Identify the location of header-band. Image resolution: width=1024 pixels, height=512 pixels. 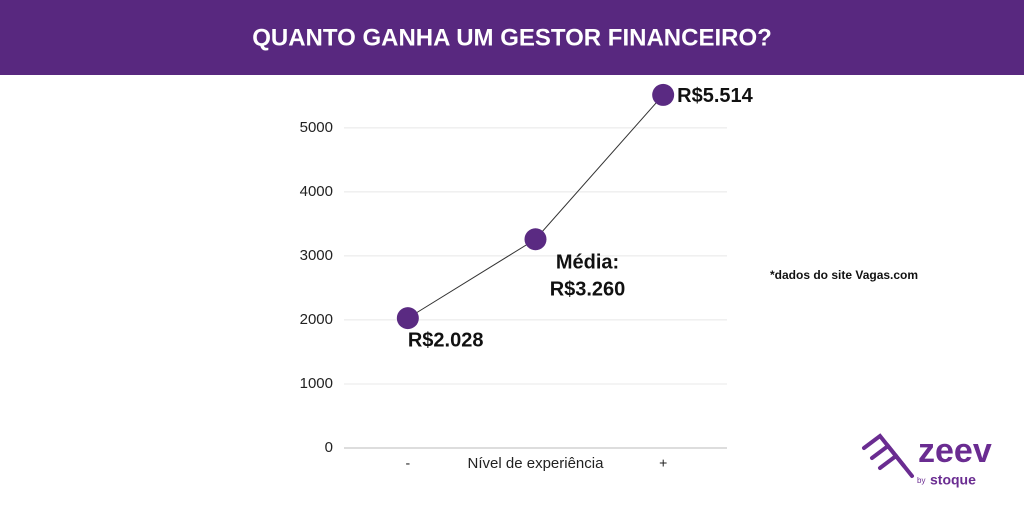
(512, 37).